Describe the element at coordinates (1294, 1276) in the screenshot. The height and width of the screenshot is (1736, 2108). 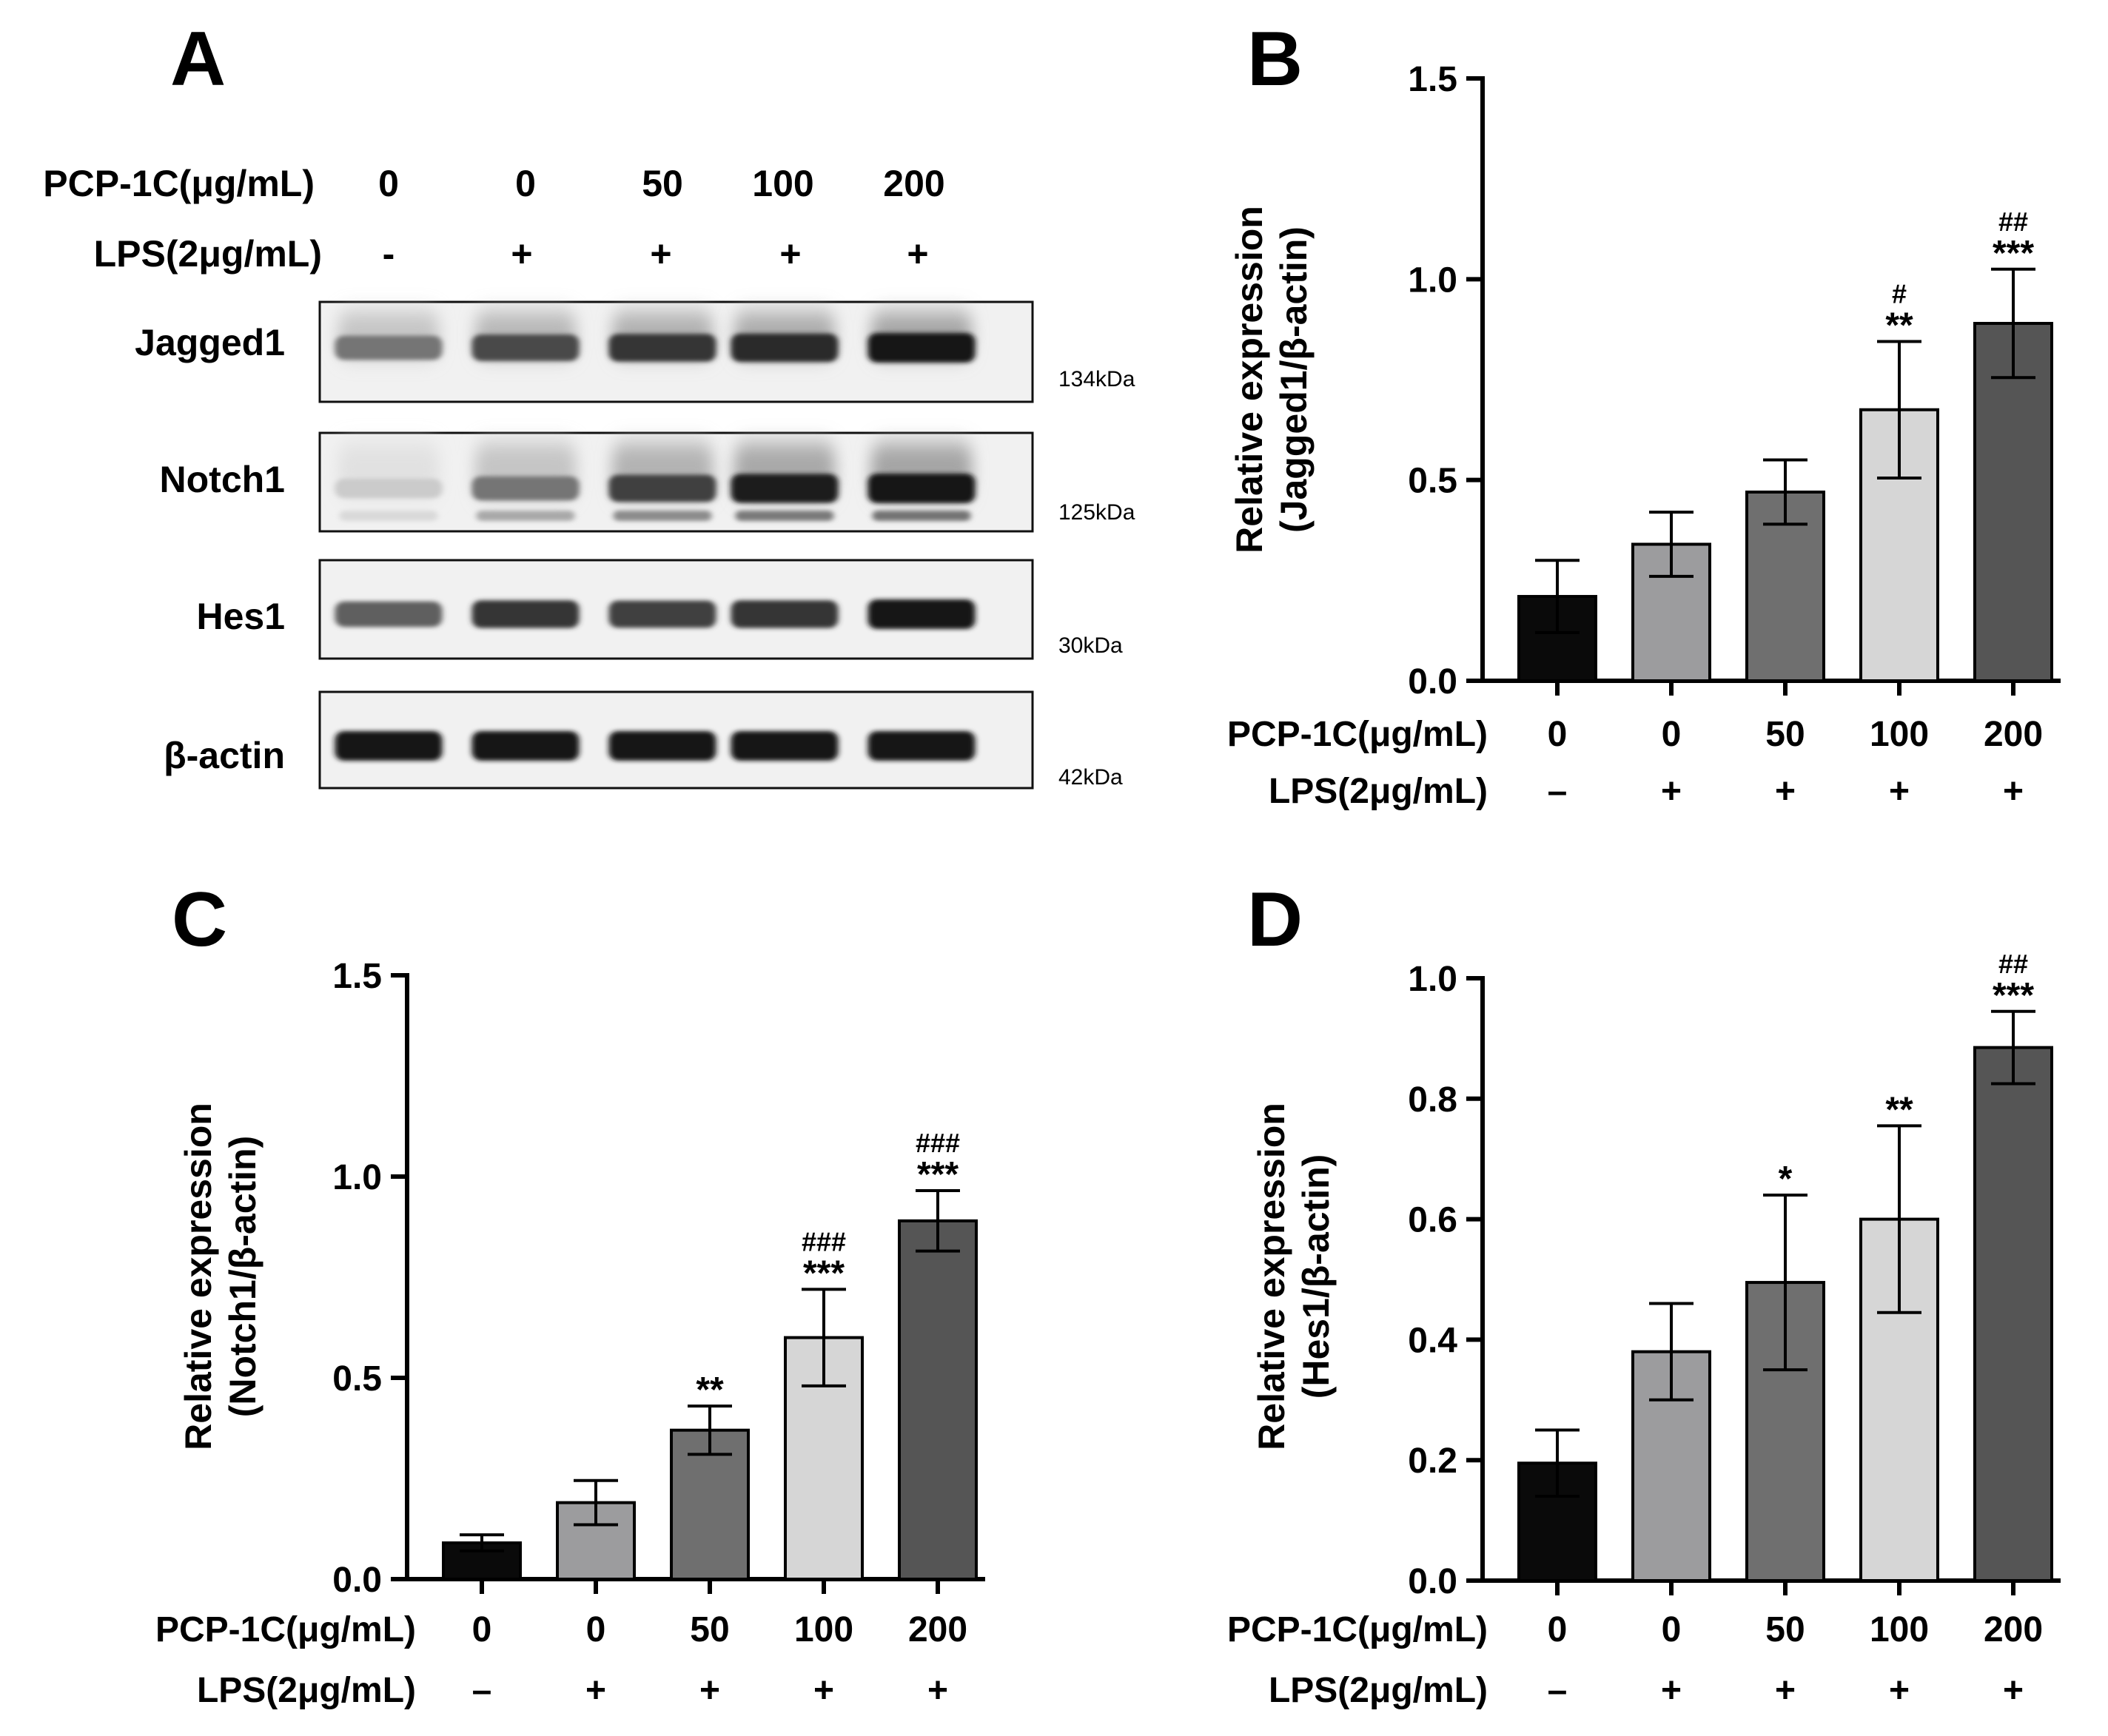
I see `y-axis-label: Relative expression(Hes1/β-actin)` at that location.